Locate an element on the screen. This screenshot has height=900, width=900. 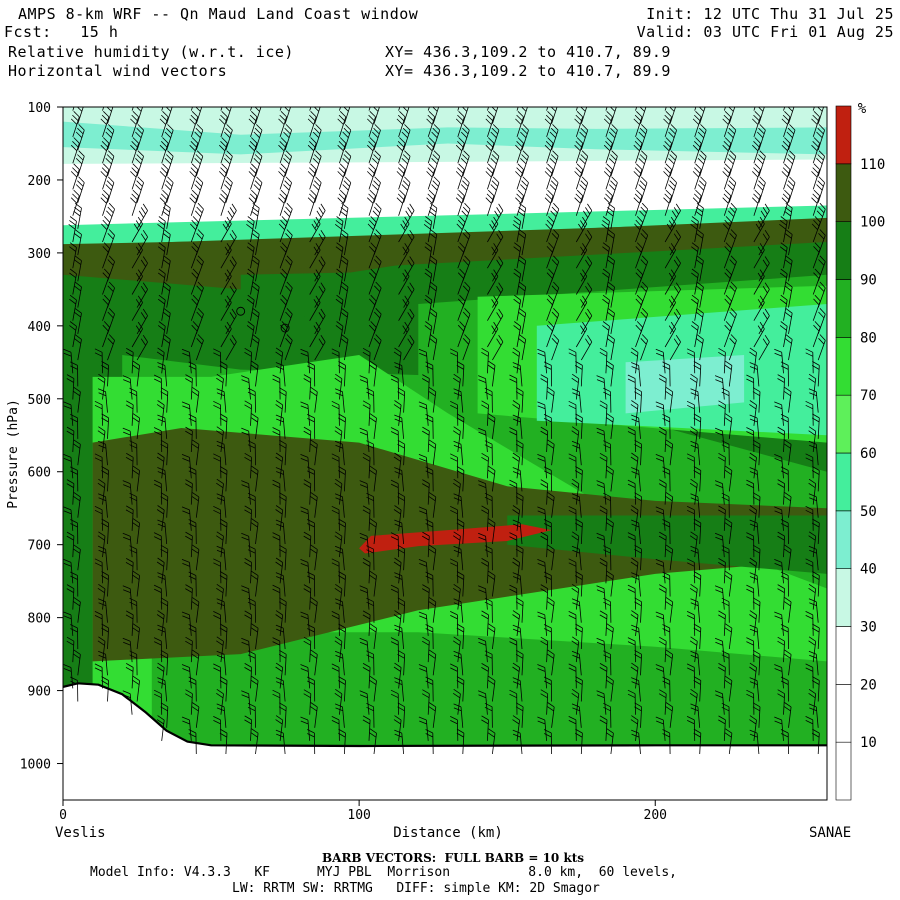
field-name-1: Relative humidity (w.r.t. ice) is located at coordinates (151, 52).